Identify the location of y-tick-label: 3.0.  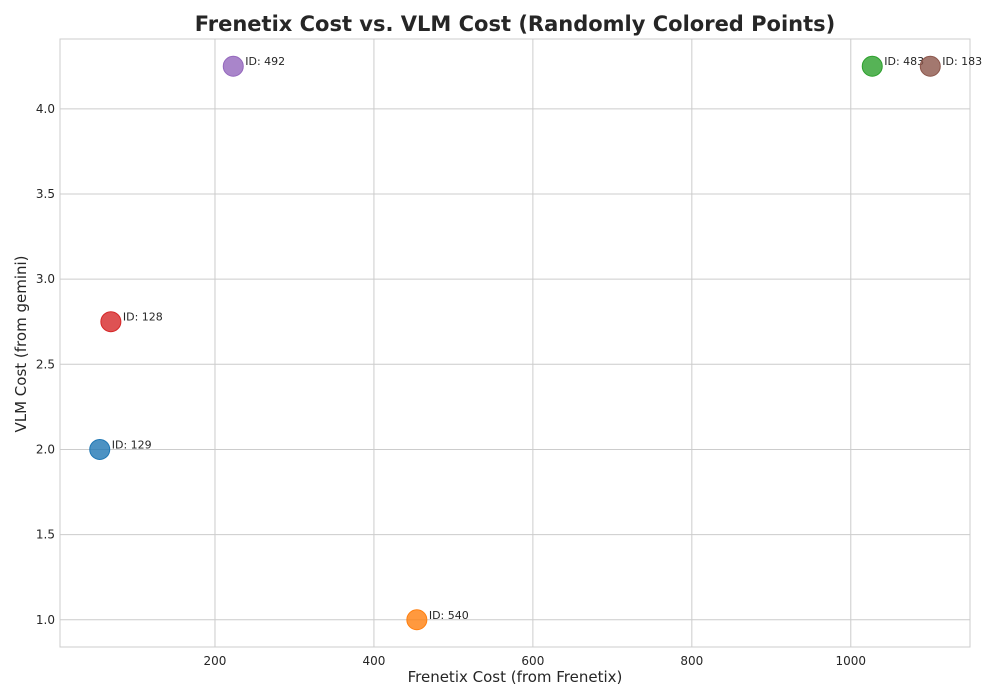
(45, 279).